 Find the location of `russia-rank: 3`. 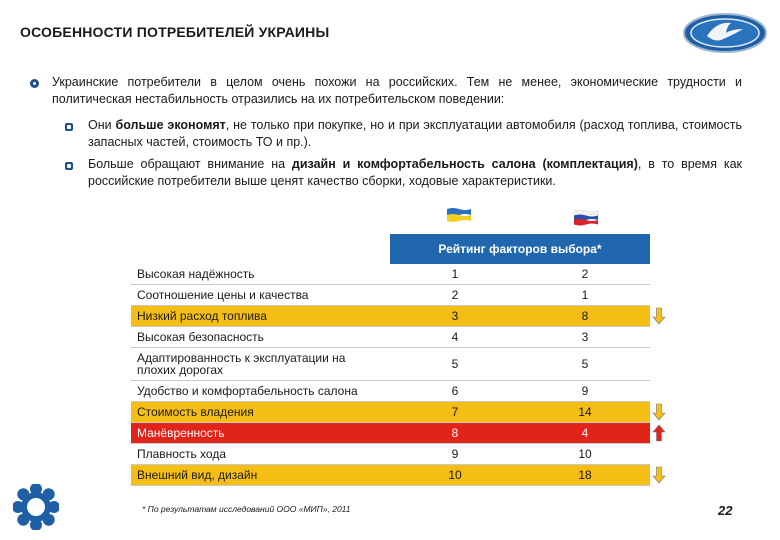

russia-rank: 3 is located at coordinates (585, 337).